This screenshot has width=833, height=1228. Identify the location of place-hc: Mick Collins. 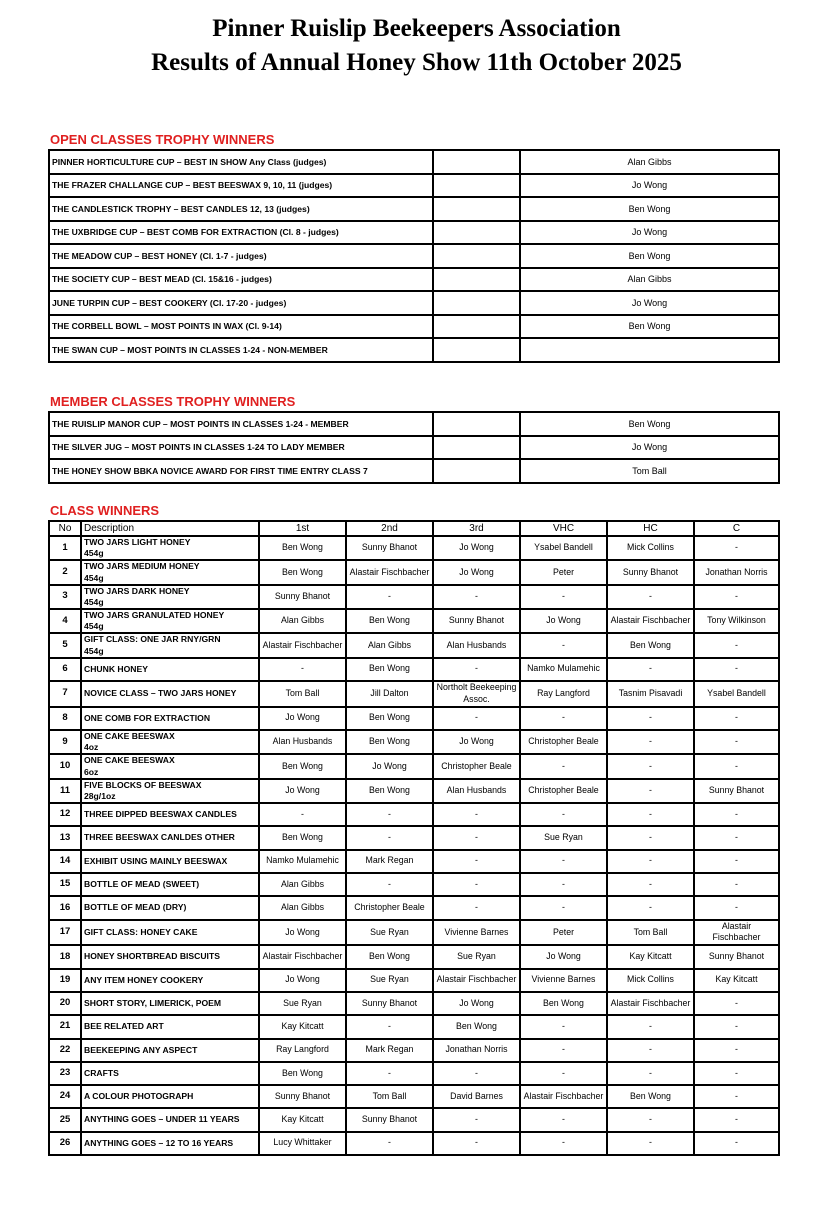
(650, 548).